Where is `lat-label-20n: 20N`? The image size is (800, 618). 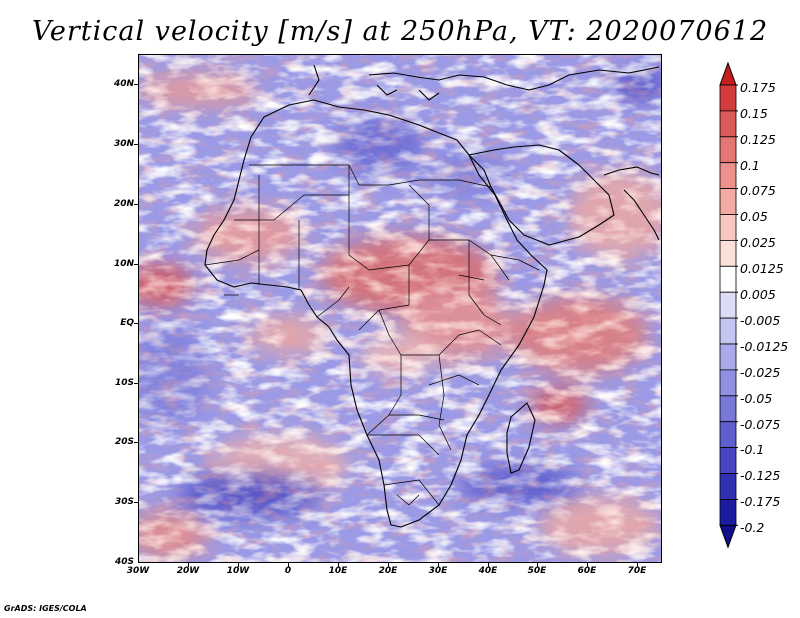
lat-label-20n: 20N is located at coordinates (123, 204).